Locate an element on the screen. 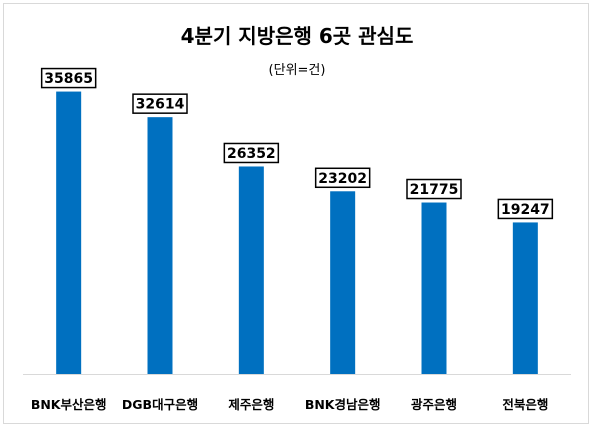  data-label: 32614 is located at coordinates (160, 105).